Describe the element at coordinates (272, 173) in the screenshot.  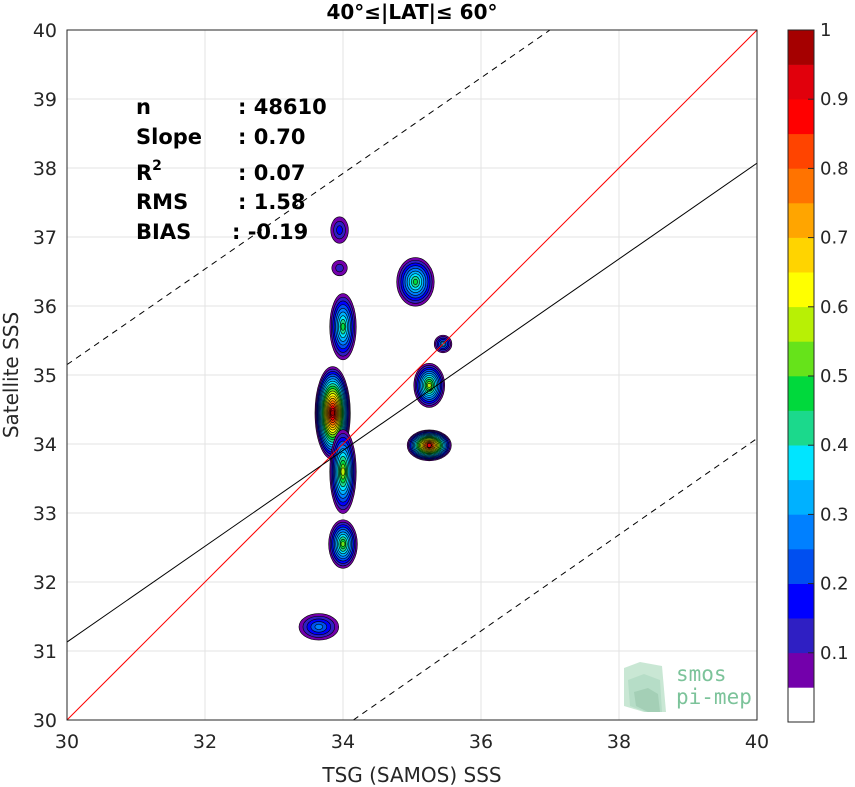
I see `stat-r2-value: : 0.07` at that location.